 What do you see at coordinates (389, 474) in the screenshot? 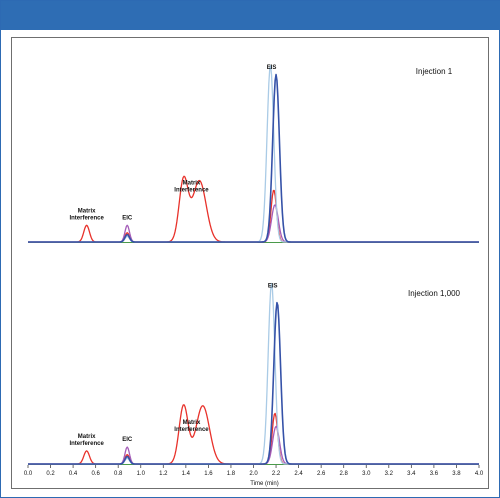
I see `x-tick-label-16: 3.2` at bounding box center [389, 474].